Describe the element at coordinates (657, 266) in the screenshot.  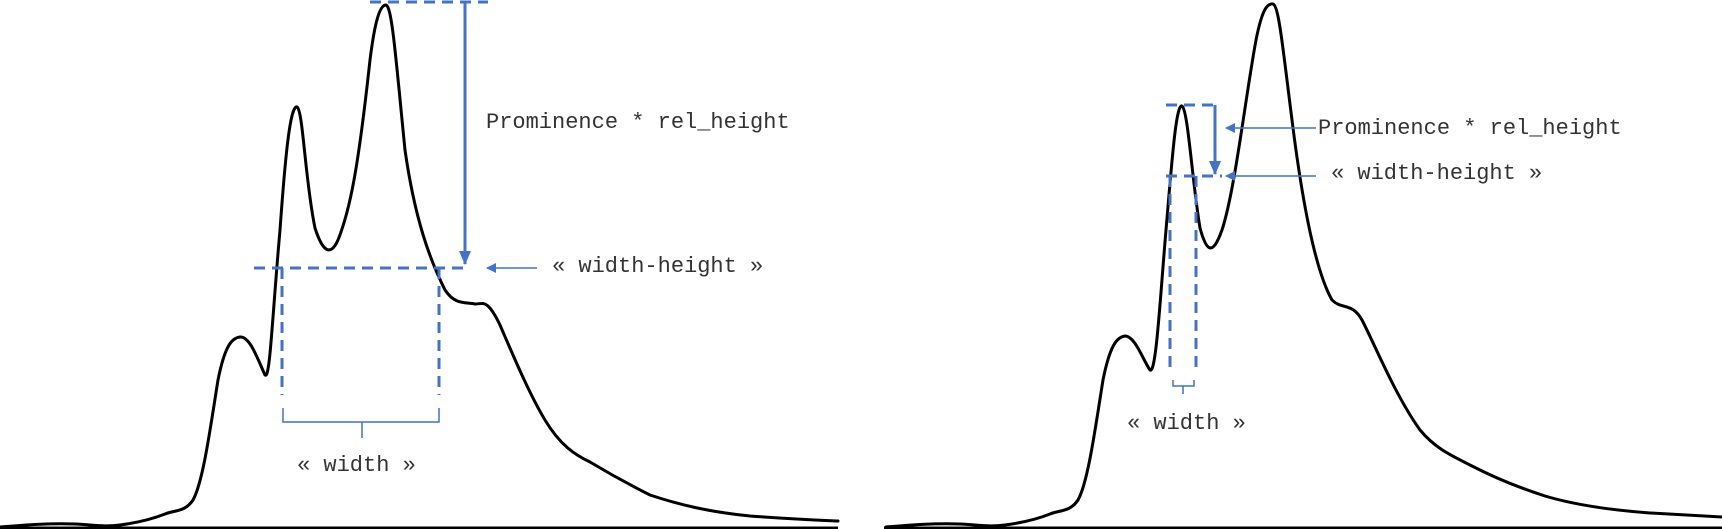
I see `left-width-height-label: « width-height »` at that location.